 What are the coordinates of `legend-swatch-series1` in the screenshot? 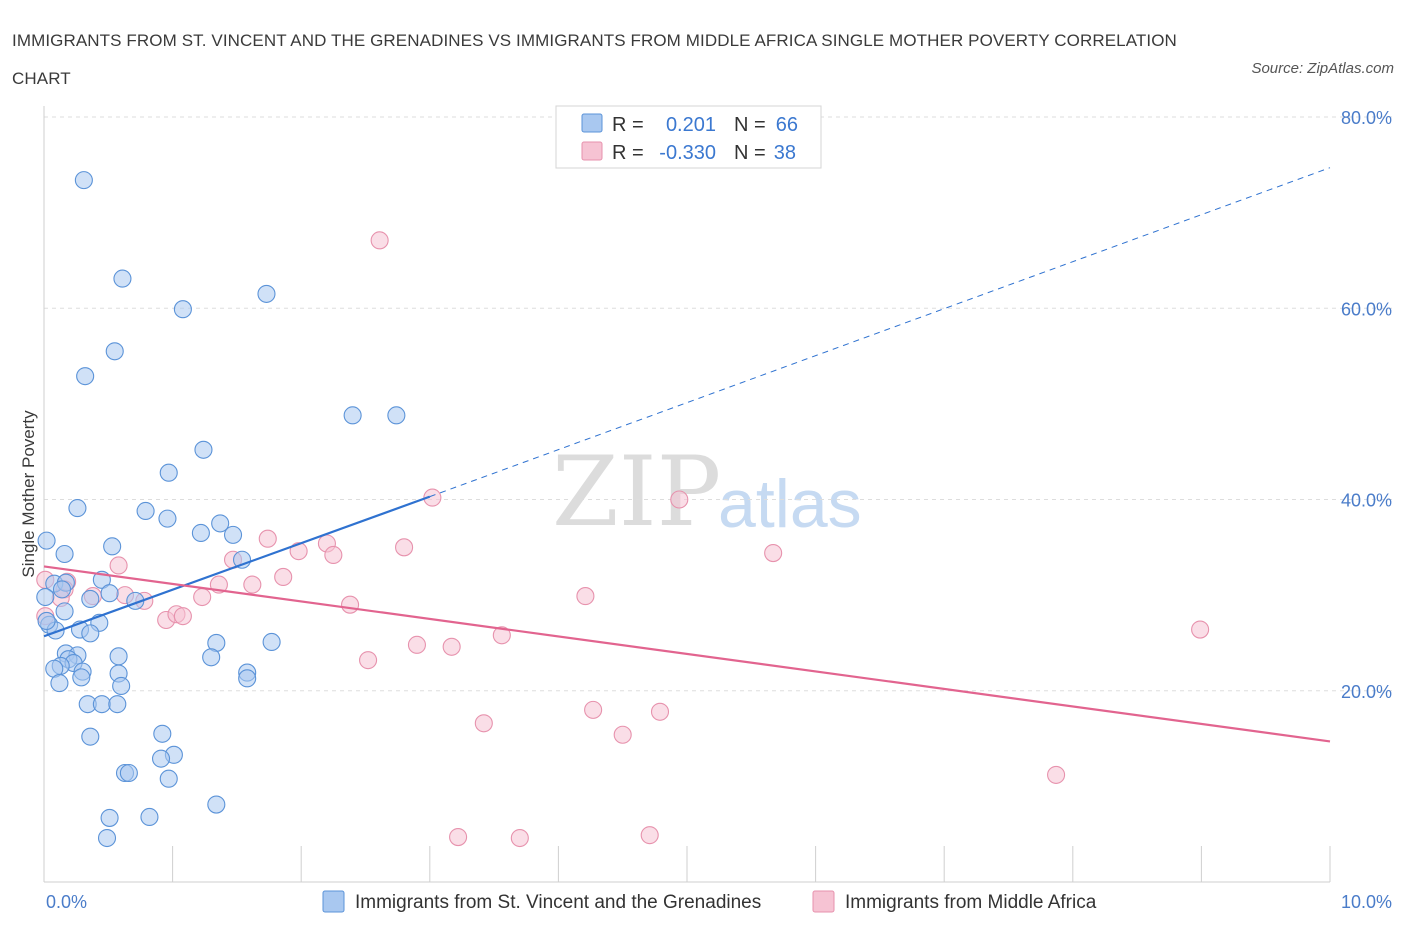 It's located at (592, 123).